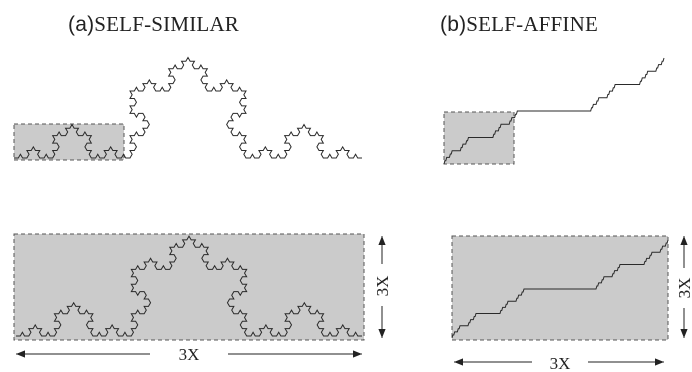 The width and height of the screenshot is (692, 372). What do you see at coordinates (554, 111) in the screenshot?
I see `self-affine-curve-full` at bounding box center [554, 111].